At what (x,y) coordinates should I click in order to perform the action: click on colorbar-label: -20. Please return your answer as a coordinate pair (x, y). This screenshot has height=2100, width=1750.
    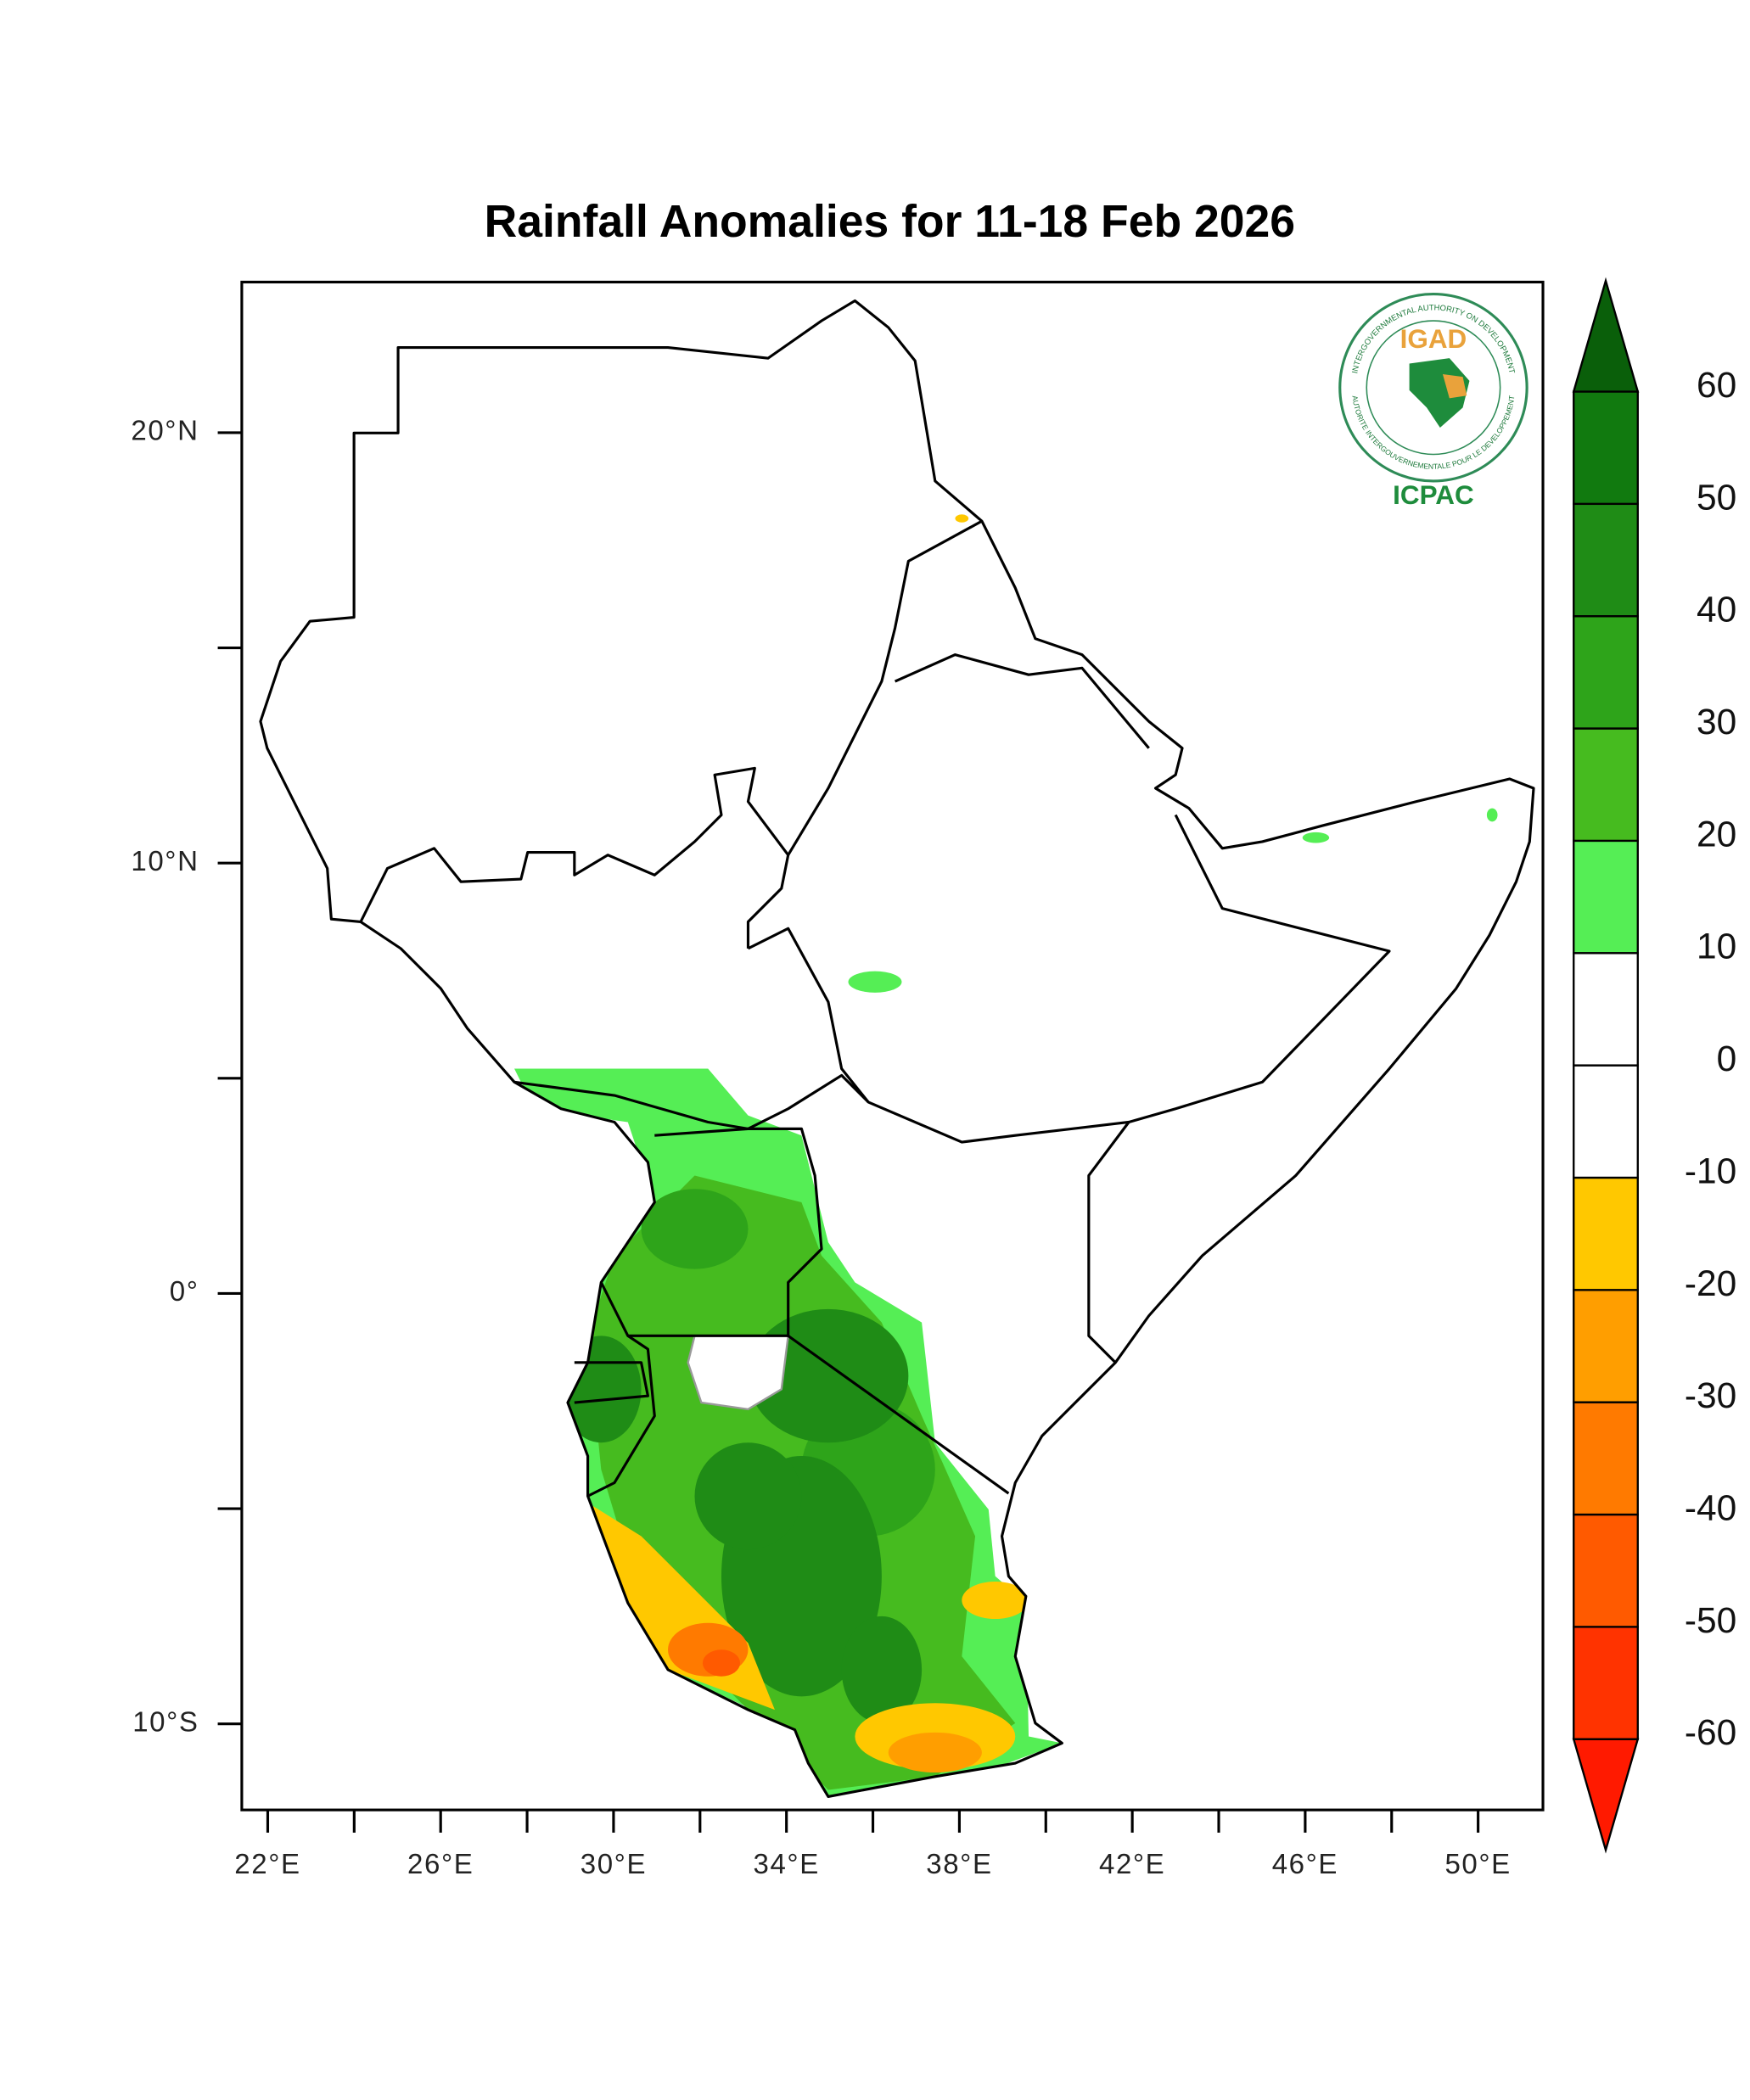
    Looking at the image, I should click on (1710, 1284).